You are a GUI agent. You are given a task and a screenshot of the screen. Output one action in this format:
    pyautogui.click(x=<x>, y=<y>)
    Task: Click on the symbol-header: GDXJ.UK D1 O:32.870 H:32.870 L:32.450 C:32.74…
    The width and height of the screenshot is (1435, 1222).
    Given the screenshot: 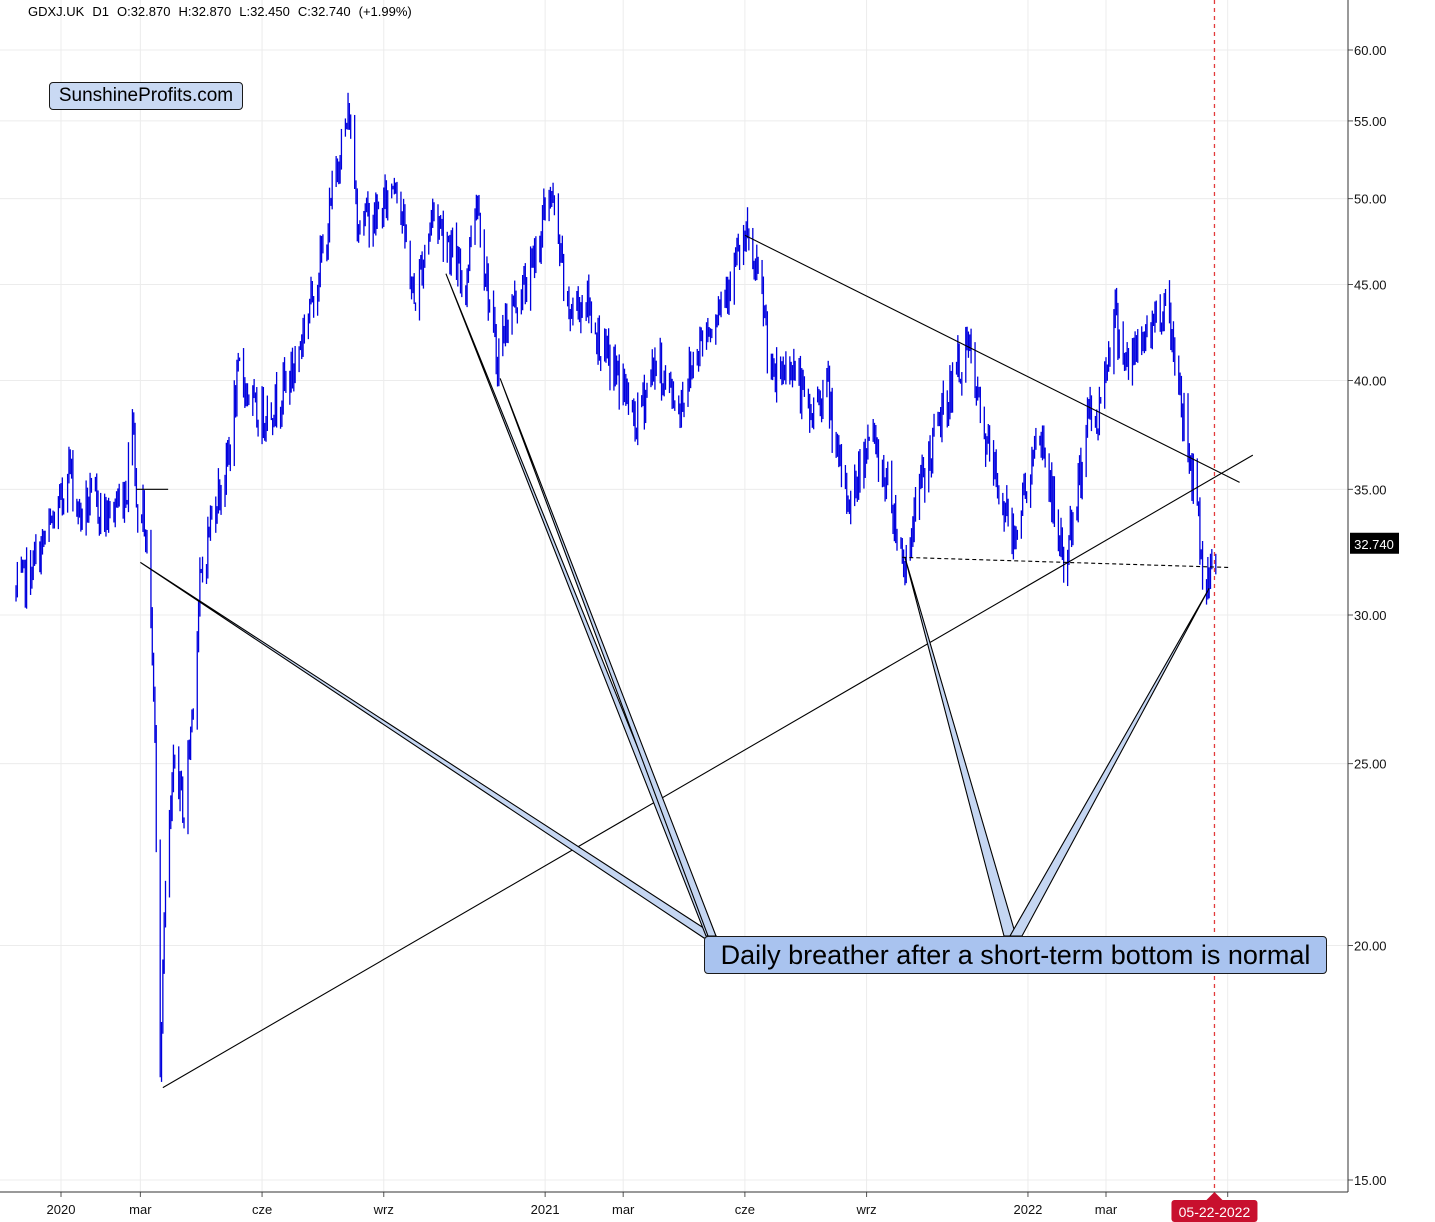 What is the action you would take?
    pyautogui.click(x=224, y=11)
    